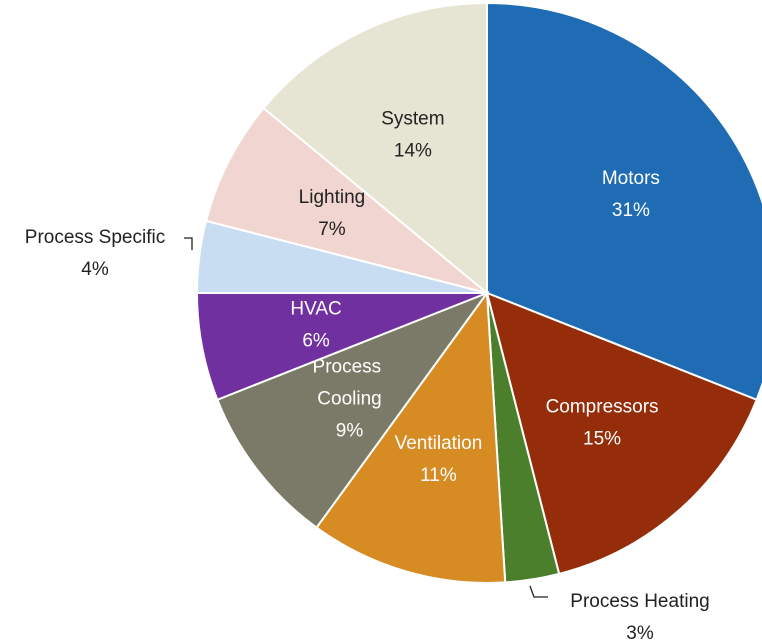 Image resolution: width=762 pixels, height=644 pixels. Describe the element at coordinates (438, 475) in the screenshot. I see `value-label: 11%` at that location.